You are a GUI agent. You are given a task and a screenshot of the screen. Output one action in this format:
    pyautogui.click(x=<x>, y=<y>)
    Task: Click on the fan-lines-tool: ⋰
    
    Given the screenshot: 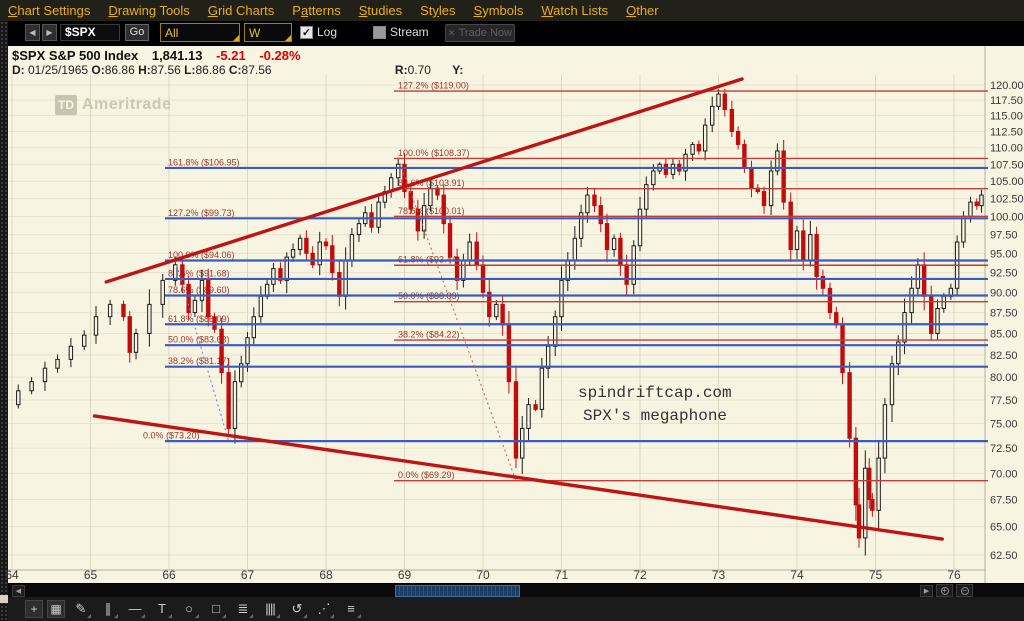 What is the action you would take?
    pyautogui.click(x=324, y=609)
    